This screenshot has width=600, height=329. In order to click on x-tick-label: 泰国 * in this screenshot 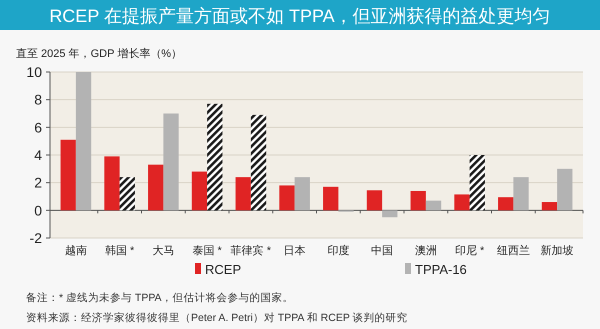, I will do `click(207, 251)`.